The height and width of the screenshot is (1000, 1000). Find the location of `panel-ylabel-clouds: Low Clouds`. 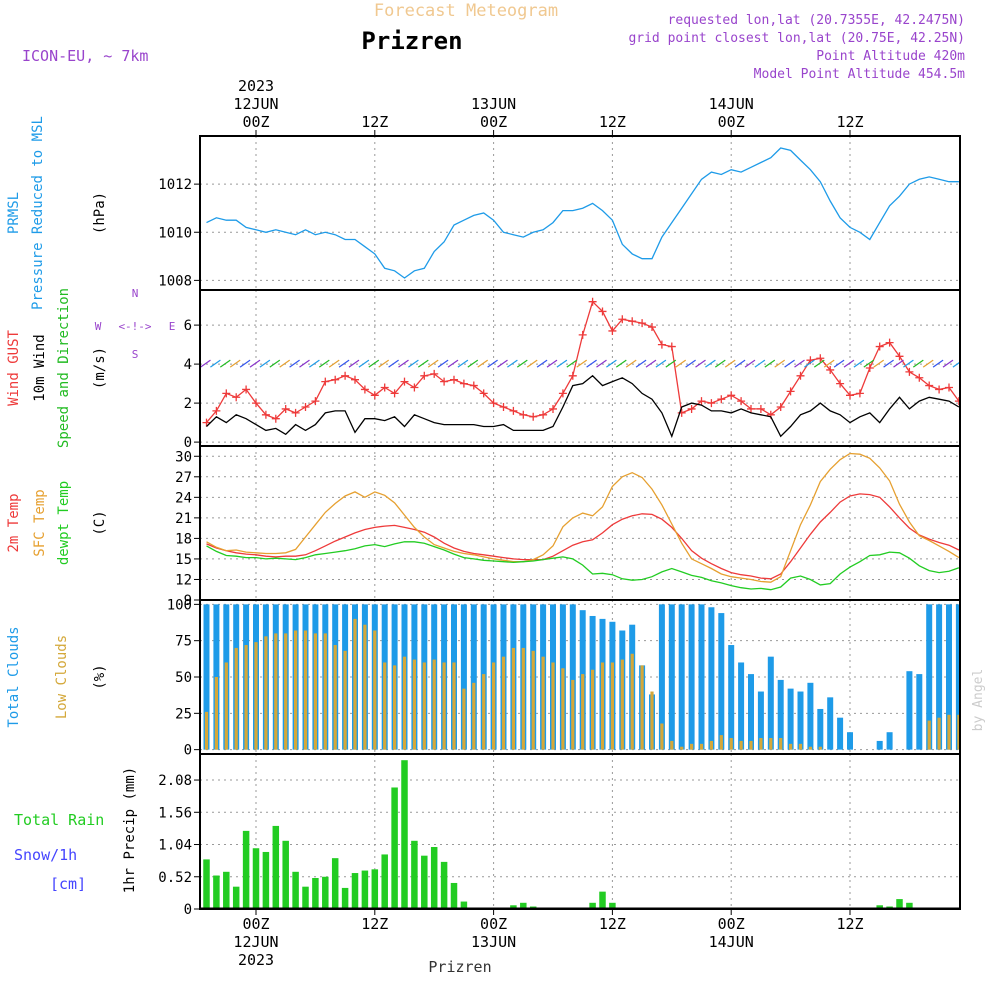

panel-ylabel-clouds: Low Clouds is located at coordinates (62, 677).